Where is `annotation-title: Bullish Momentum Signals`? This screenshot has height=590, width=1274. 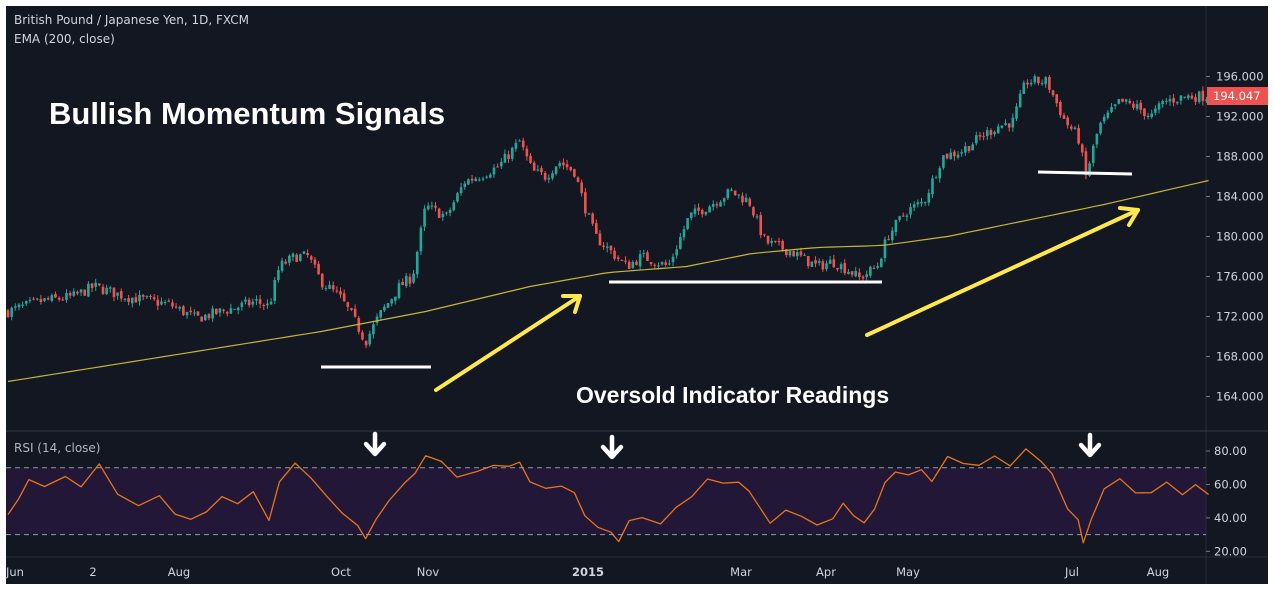 annotation-title: Bullish Momentum Signals is located at coordinates (247, 113).